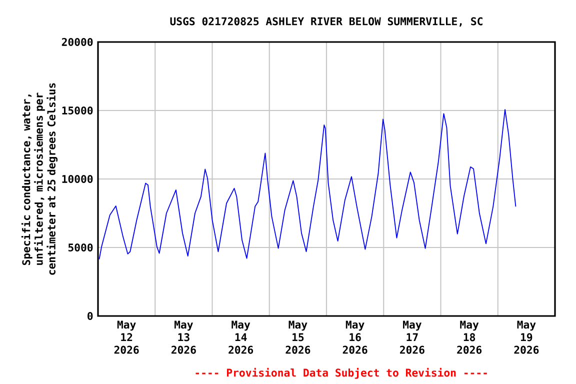 The height and width of the screenshot is (384, 576). I want to click on x-tick-label: May 18 2026, so click(469, 337).